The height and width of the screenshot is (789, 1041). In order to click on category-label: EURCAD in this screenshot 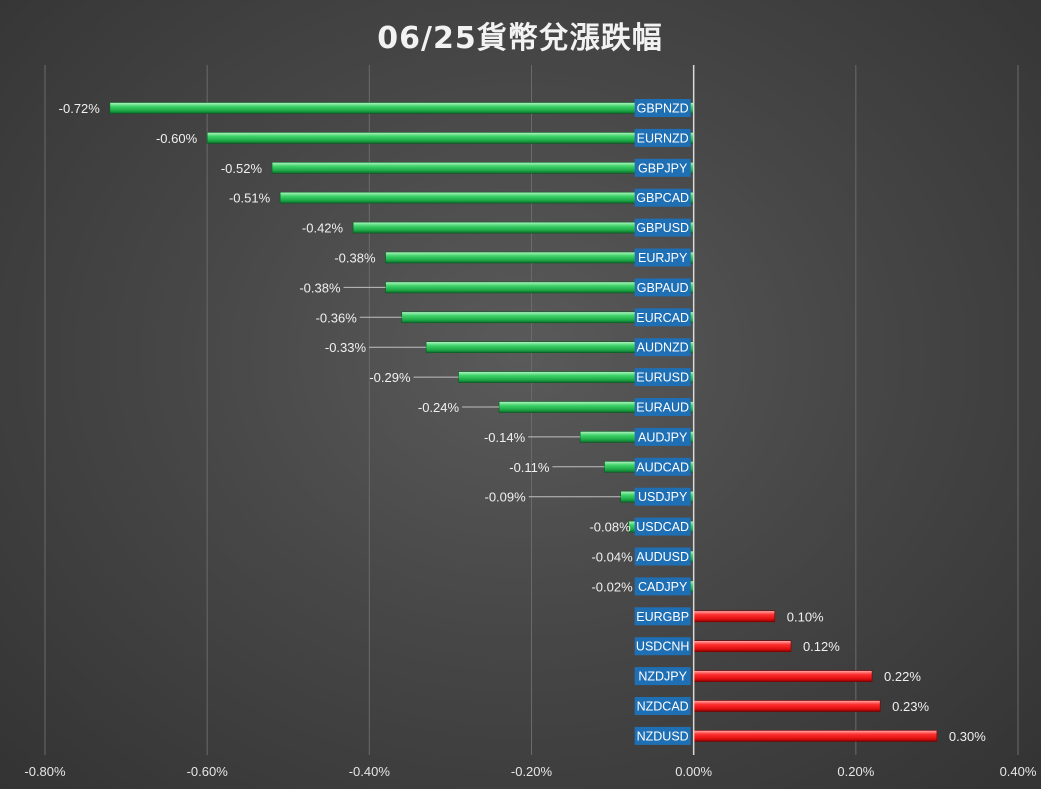, I will do `click(662, 318)`.